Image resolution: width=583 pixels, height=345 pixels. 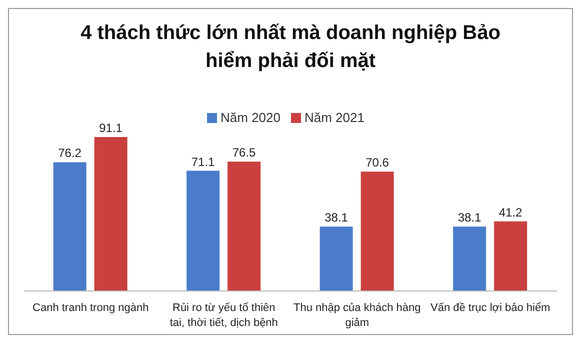 I want to click on data-label: 91.1, so click(x=111, y=128).